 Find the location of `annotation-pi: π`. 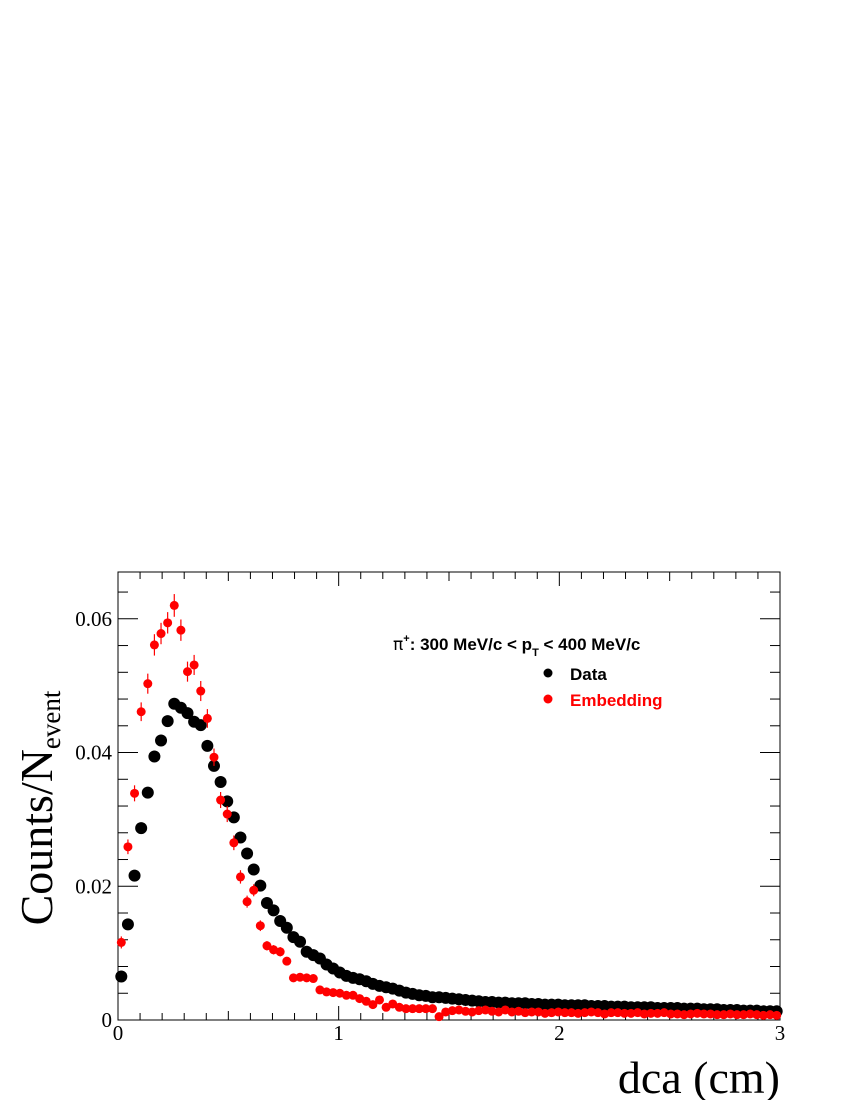

annotation-pi: π is located at coordinates (398, 645).